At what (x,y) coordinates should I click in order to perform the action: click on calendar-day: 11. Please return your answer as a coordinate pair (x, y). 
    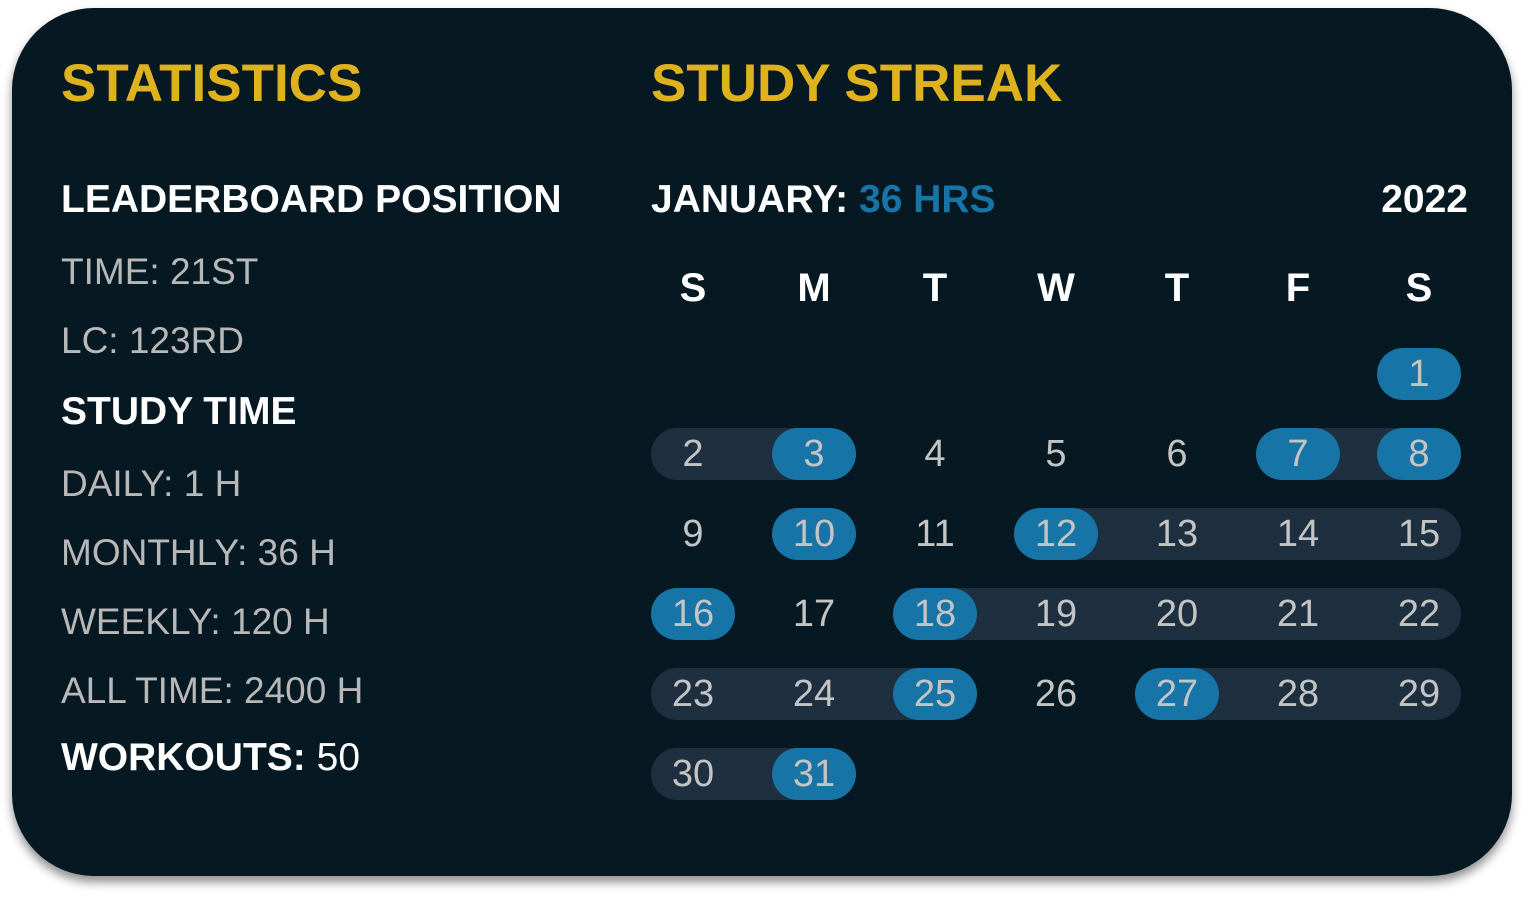
    Looking at the image, I should click on (935, 534).